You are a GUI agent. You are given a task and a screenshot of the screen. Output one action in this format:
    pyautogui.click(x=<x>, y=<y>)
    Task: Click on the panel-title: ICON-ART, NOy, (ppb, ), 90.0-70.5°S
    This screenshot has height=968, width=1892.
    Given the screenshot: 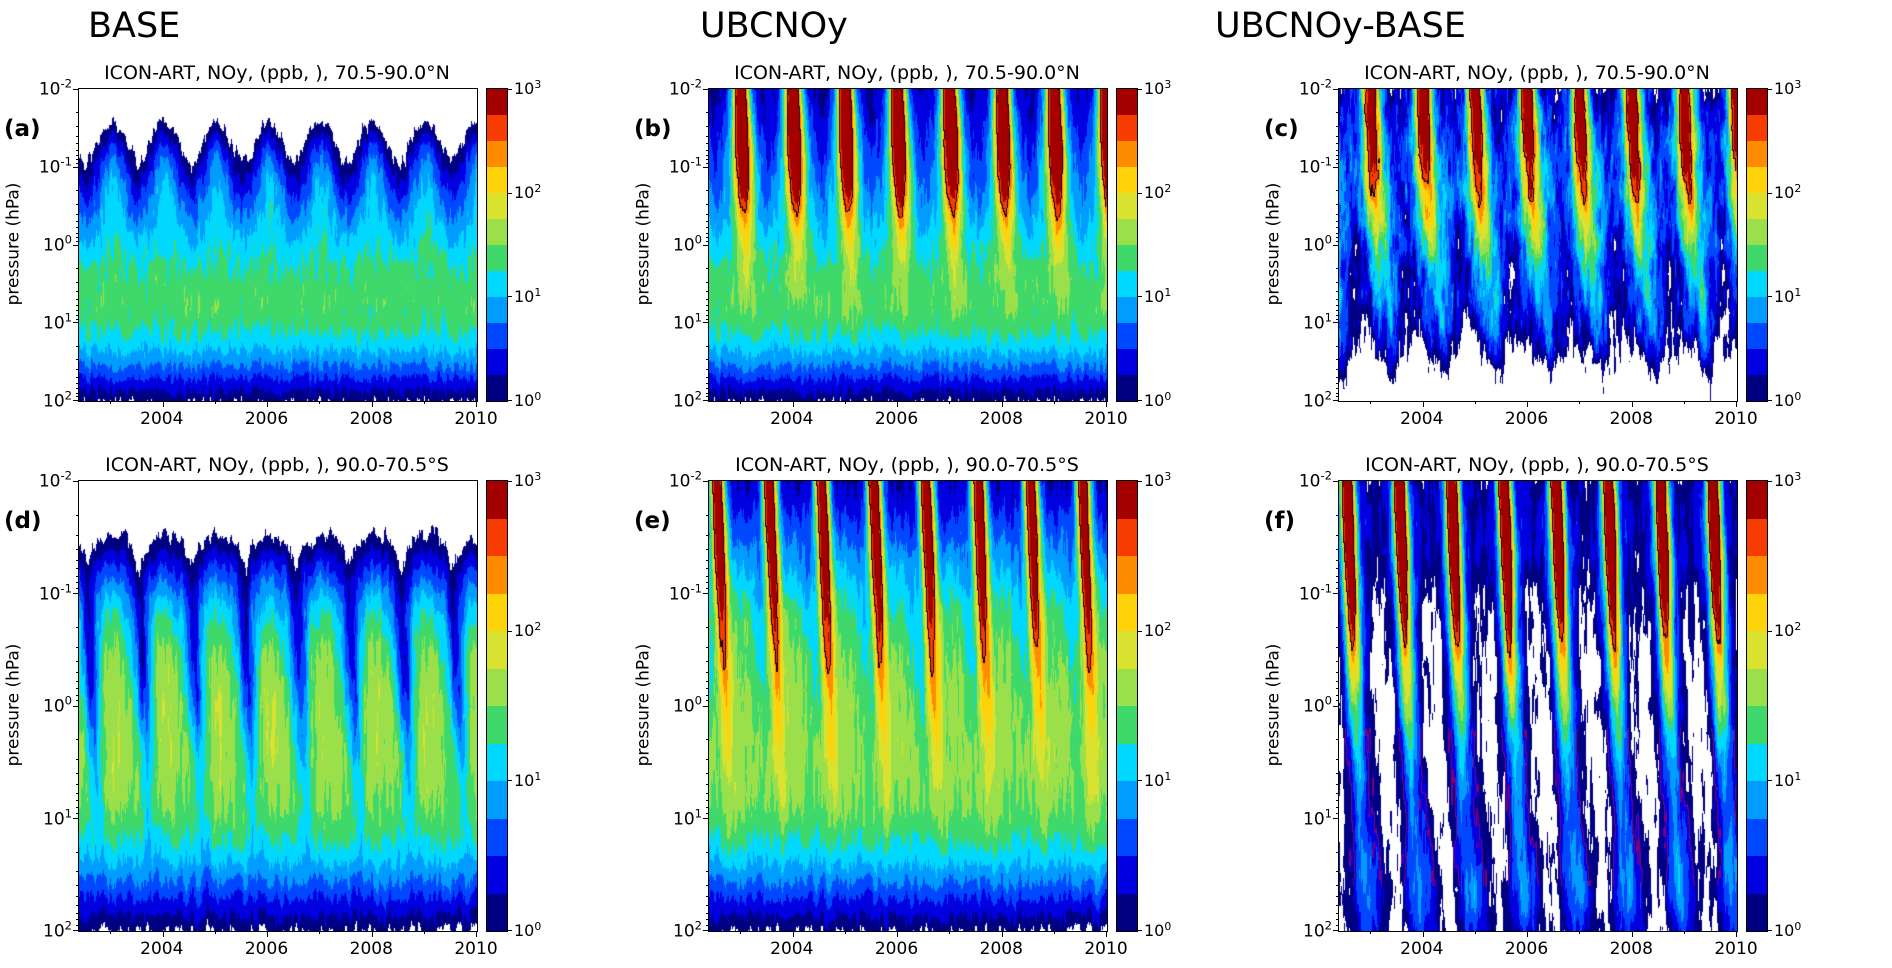 What is the action you would take?
    pyautogui.click(x=907, y=465)
    